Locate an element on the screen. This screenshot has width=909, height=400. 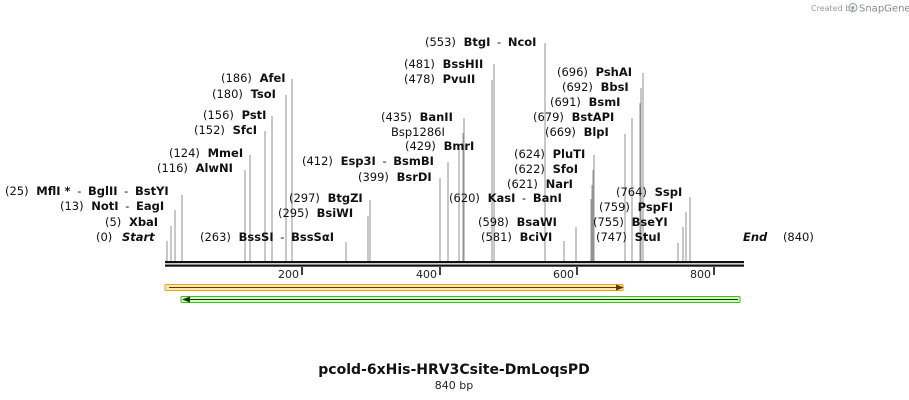
site-label-sspi: (764) SspI is located at coordinates (649, 192).